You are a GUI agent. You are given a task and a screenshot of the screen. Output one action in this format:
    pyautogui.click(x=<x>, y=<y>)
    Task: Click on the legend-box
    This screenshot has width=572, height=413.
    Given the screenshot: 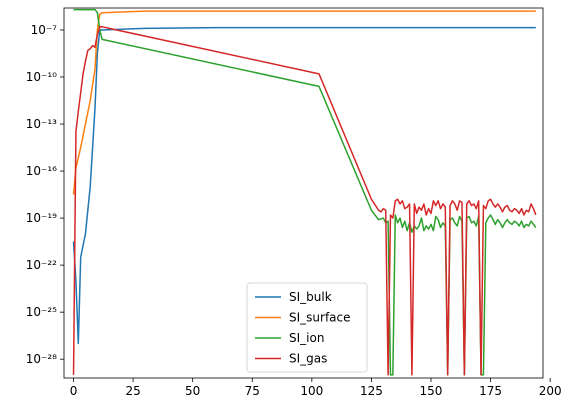 What is the action you would take?
    pyautogui.click(x=307, y=327)
    